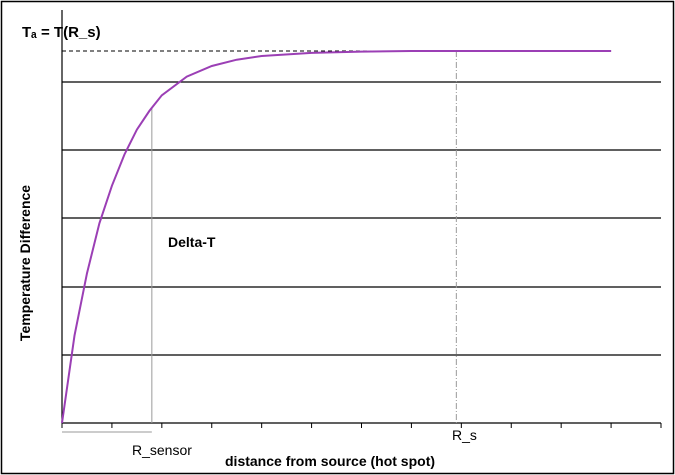 The image size is (675, 475). I want to click on r-s-label: R_s, so click(464, 435).